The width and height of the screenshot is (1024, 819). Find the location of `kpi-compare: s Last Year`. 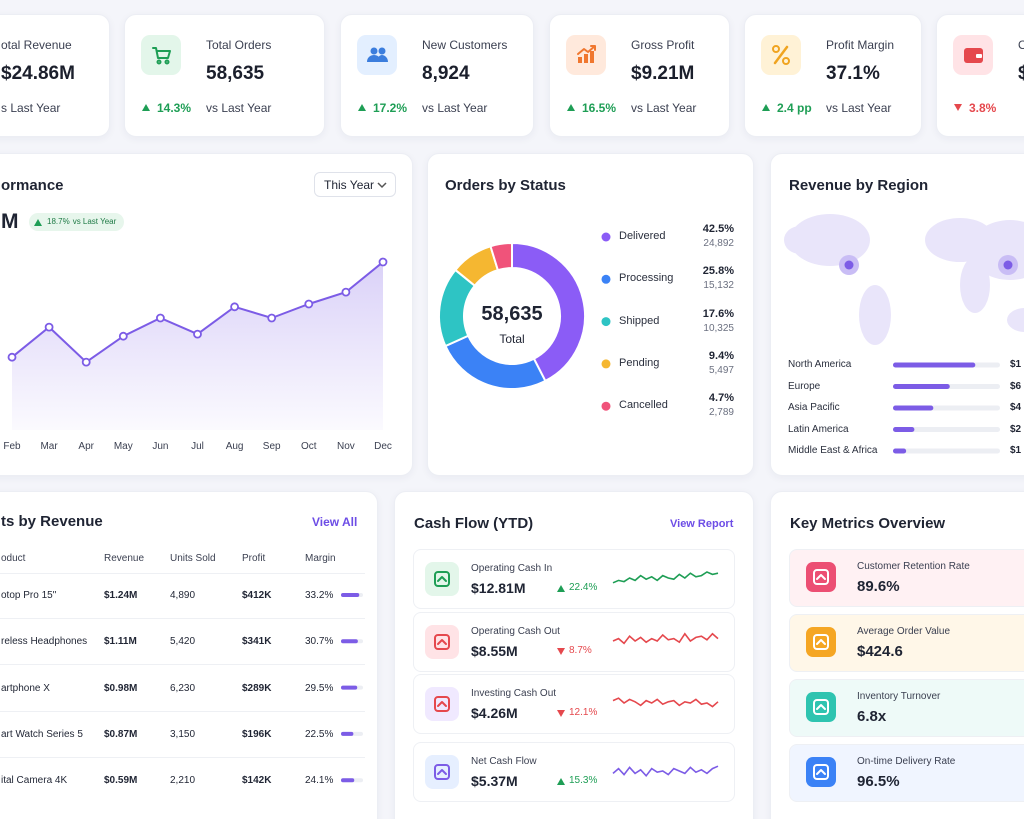

kpi-compare: s Last Year is located at coordinates (31, 108).